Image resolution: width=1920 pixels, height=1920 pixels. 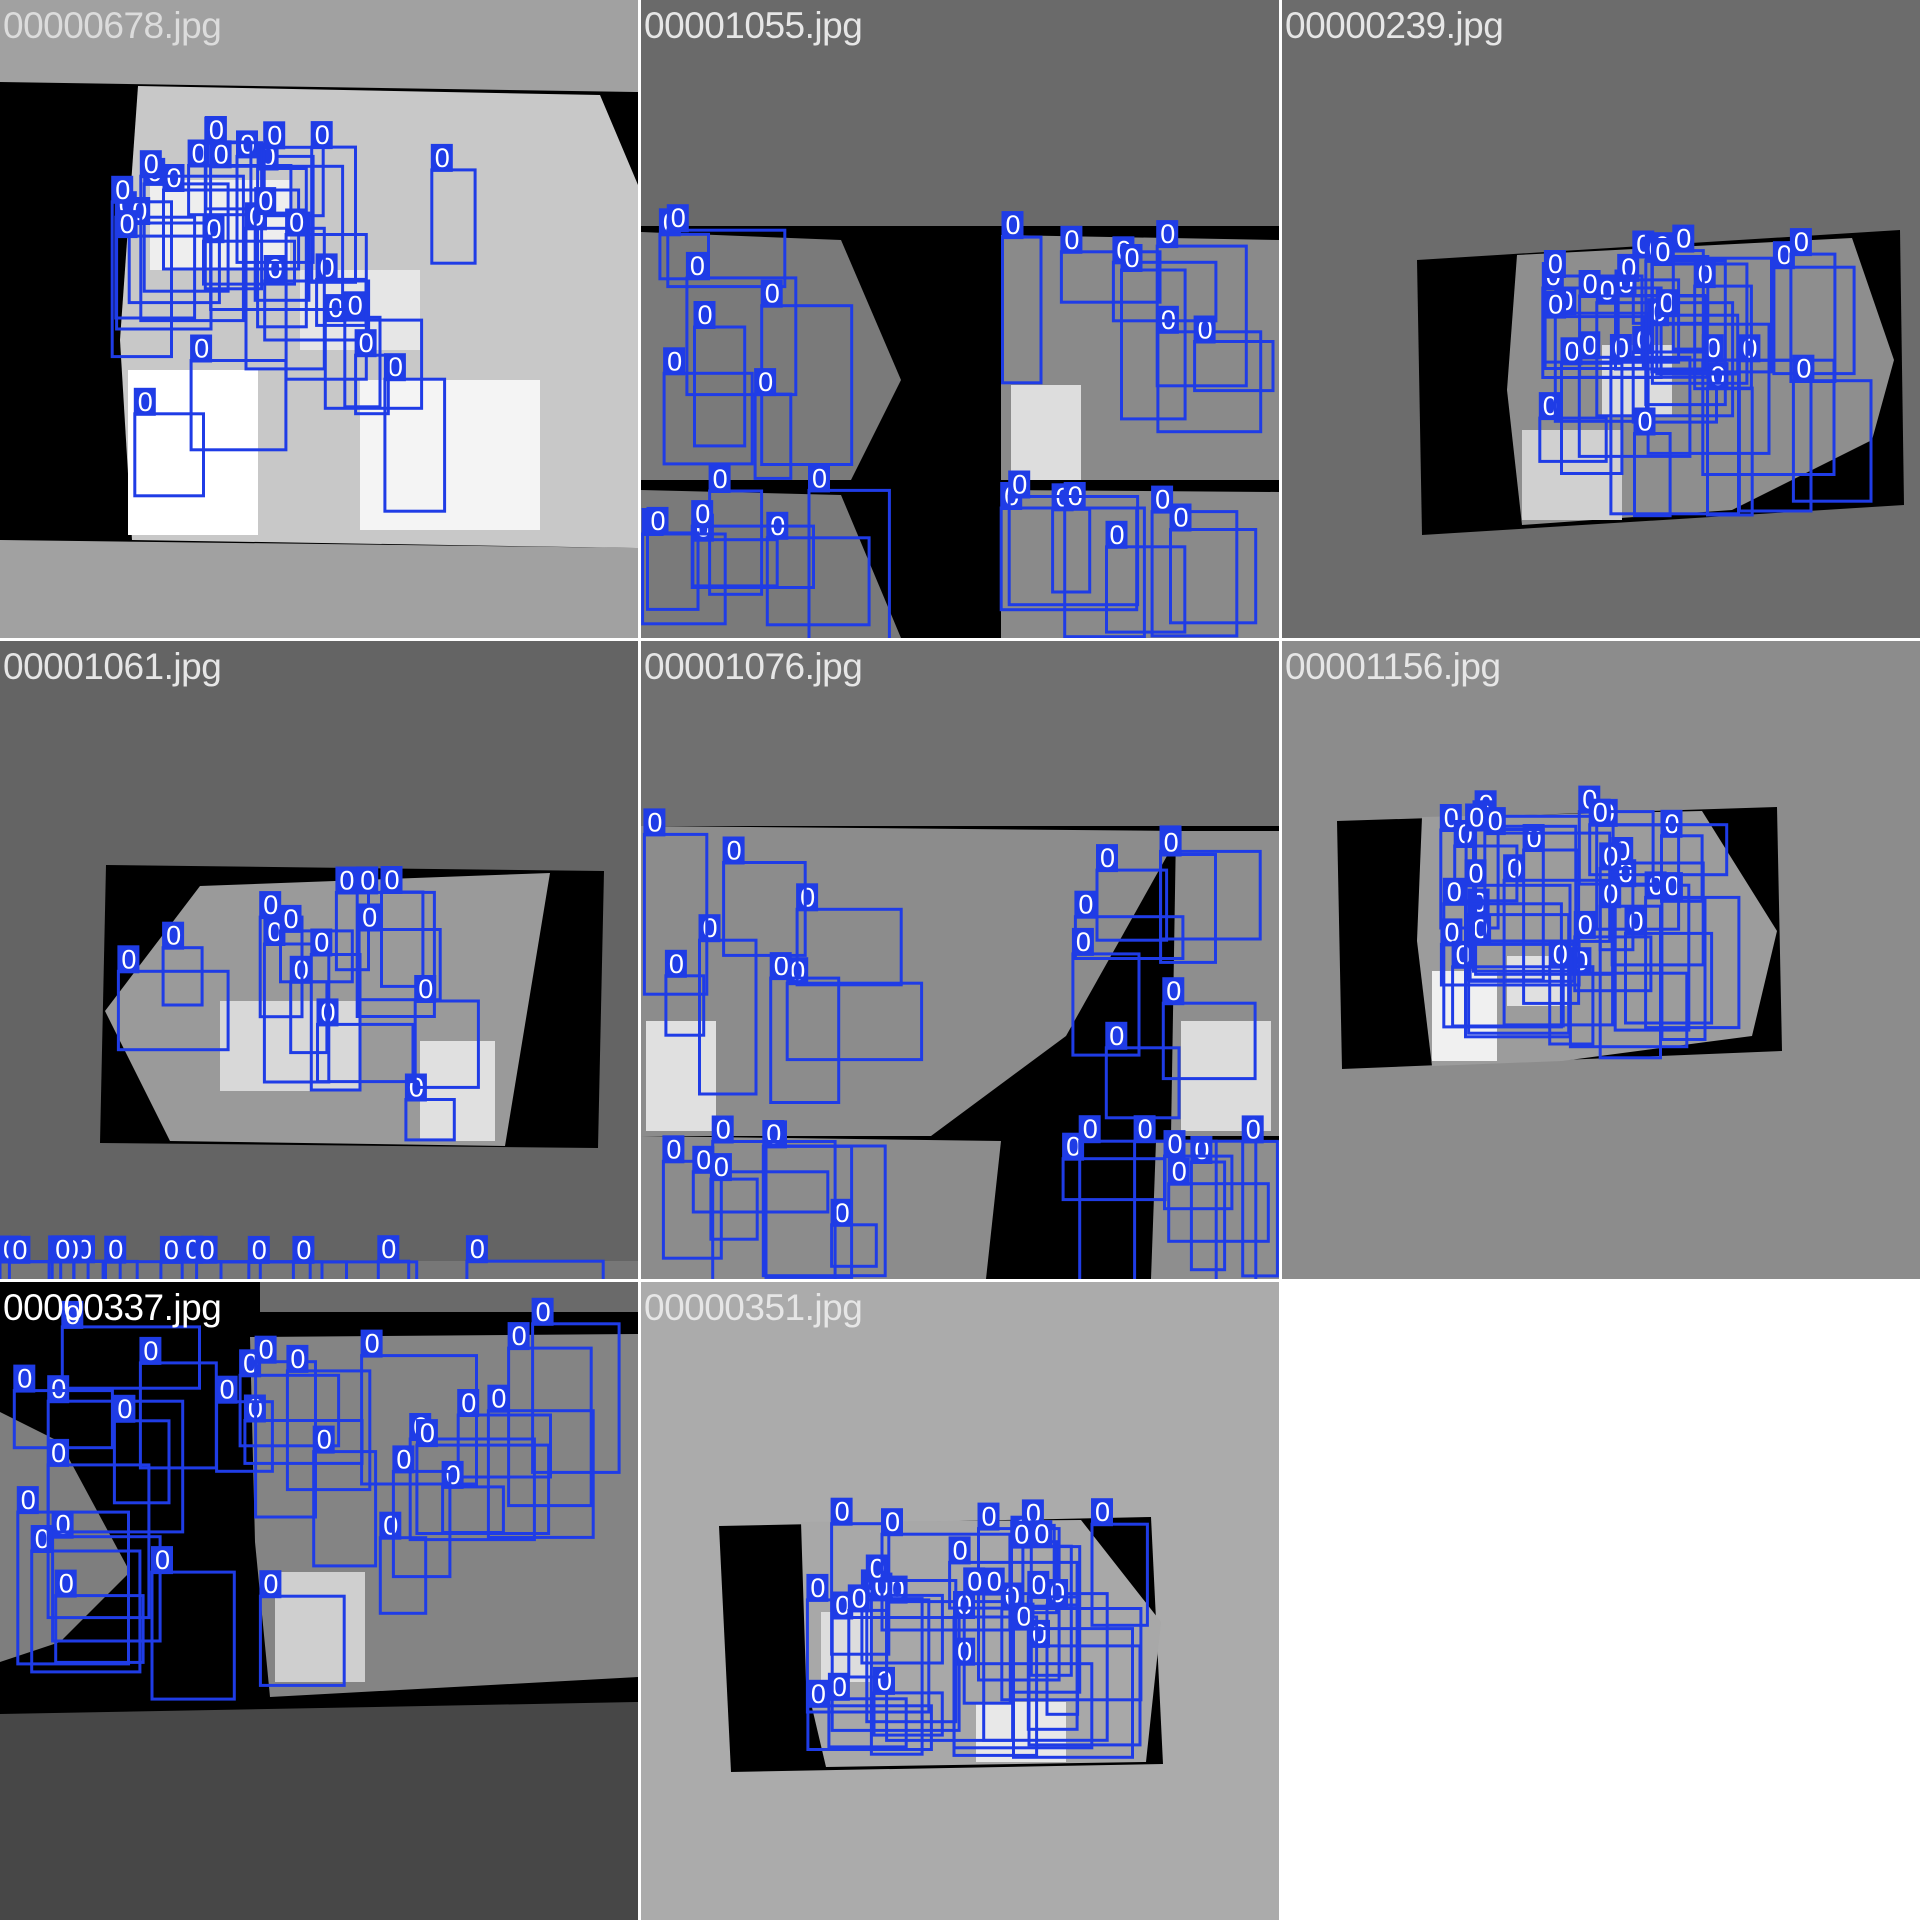 I want to click on tile-filename: 00001076.jpg, so click(x=753, y=666).